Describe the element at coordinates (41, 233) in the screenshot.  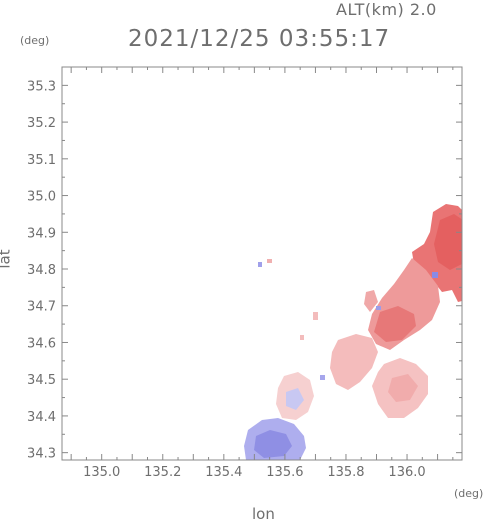
I see `y-tick-label: 34.9` at that location.